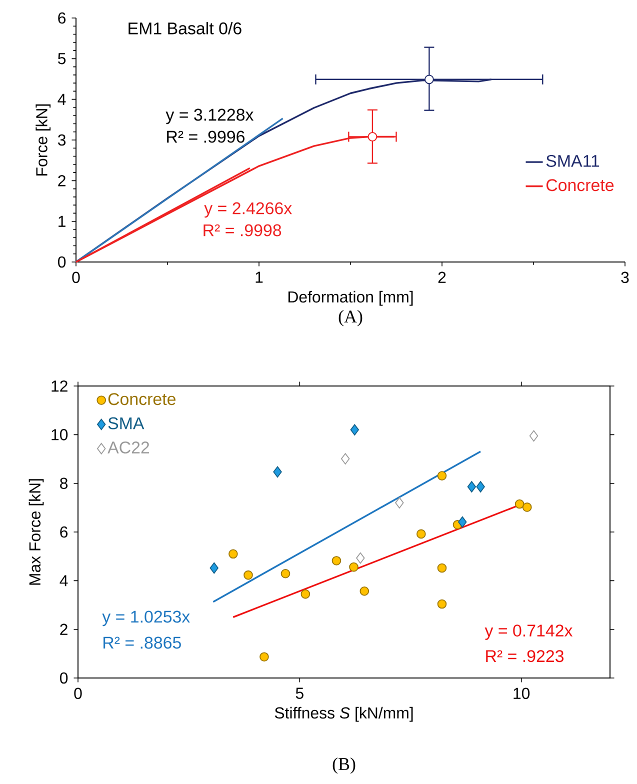 This screenshot has width=637, height=784. Describe the element at coordinates (146, 618) in the screenshot. I see `annotation: y = 1.0253x` at that location.